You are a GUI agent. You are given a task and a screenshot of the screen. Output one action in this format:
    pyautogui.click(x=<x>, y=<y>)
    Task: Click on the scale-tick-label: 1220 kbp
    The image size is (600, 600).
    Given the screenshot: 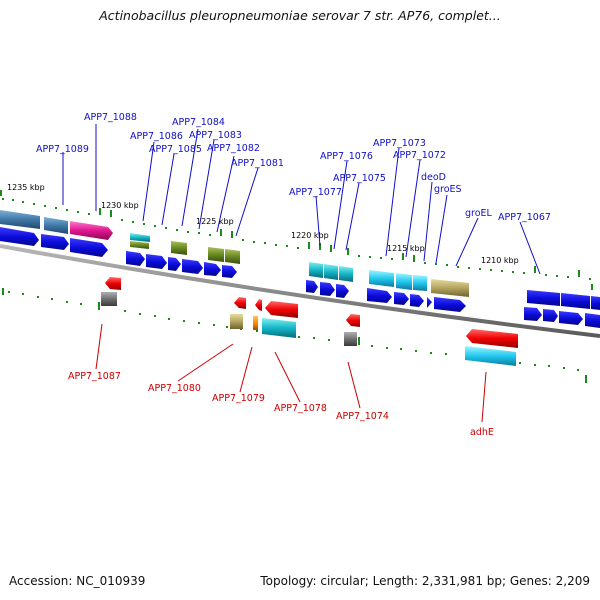 What is the action you would take?
    pyautogui.click(x=310, y=235)
    